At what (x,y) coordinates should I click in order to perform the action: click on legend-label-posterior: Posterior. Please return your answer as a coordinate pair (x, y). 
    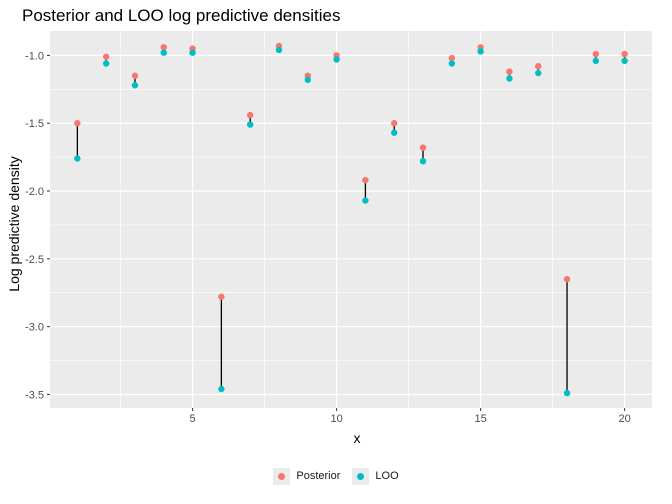
    Looking at the image, I should click on (318, 476).